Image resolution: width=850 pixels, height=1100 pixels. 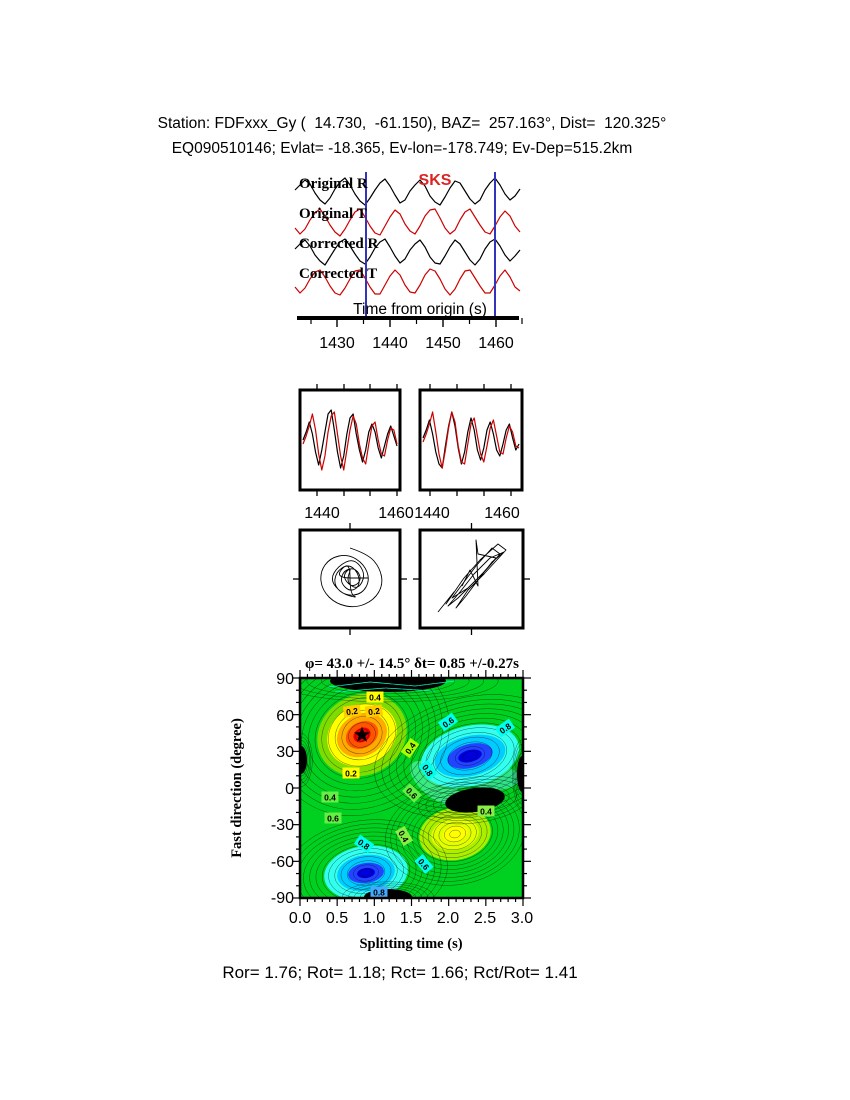 I want to click on xtick-30: 3.0, so click(x=522, y=918).